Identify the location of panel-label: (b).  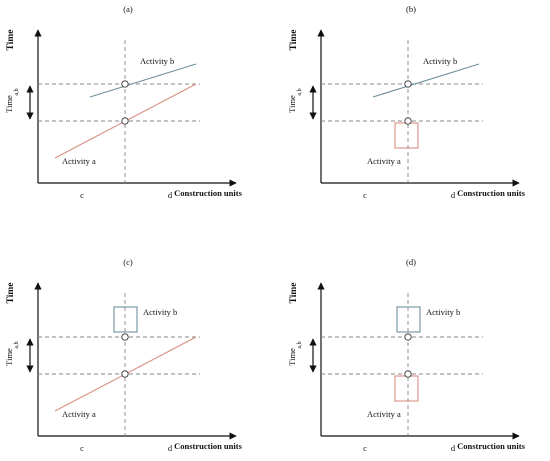
(411, 9).